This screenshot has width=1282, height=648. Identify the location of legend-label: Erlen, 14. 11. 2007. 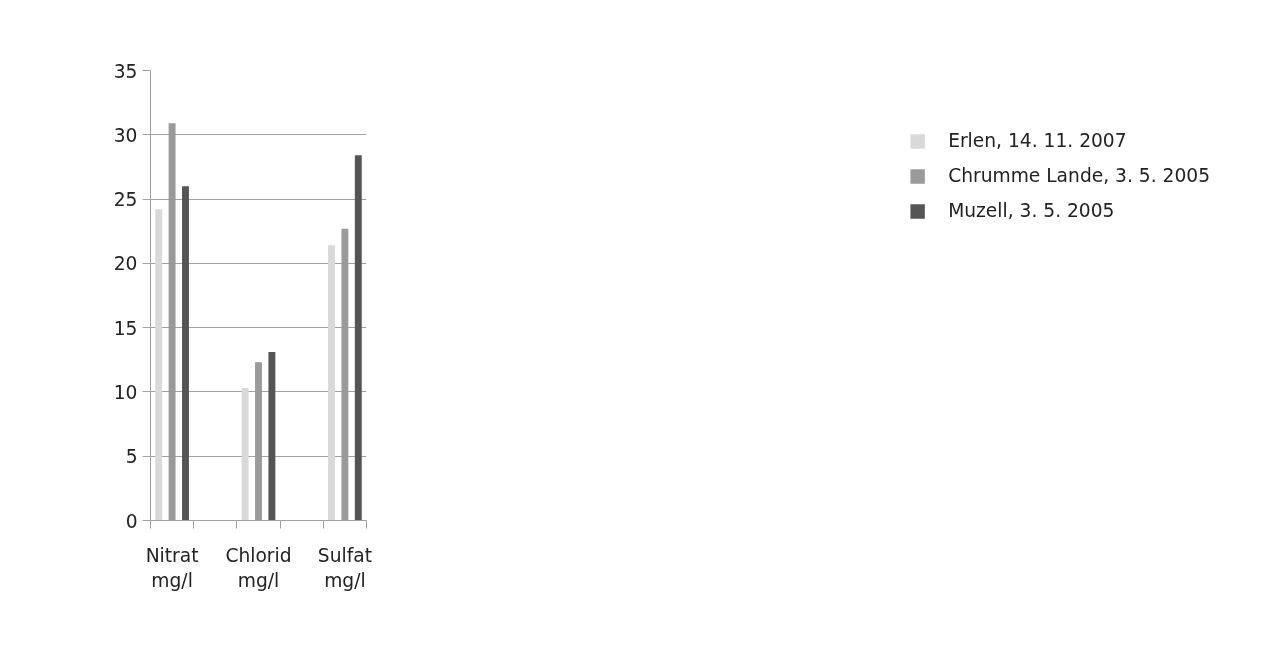
(1037, 140).